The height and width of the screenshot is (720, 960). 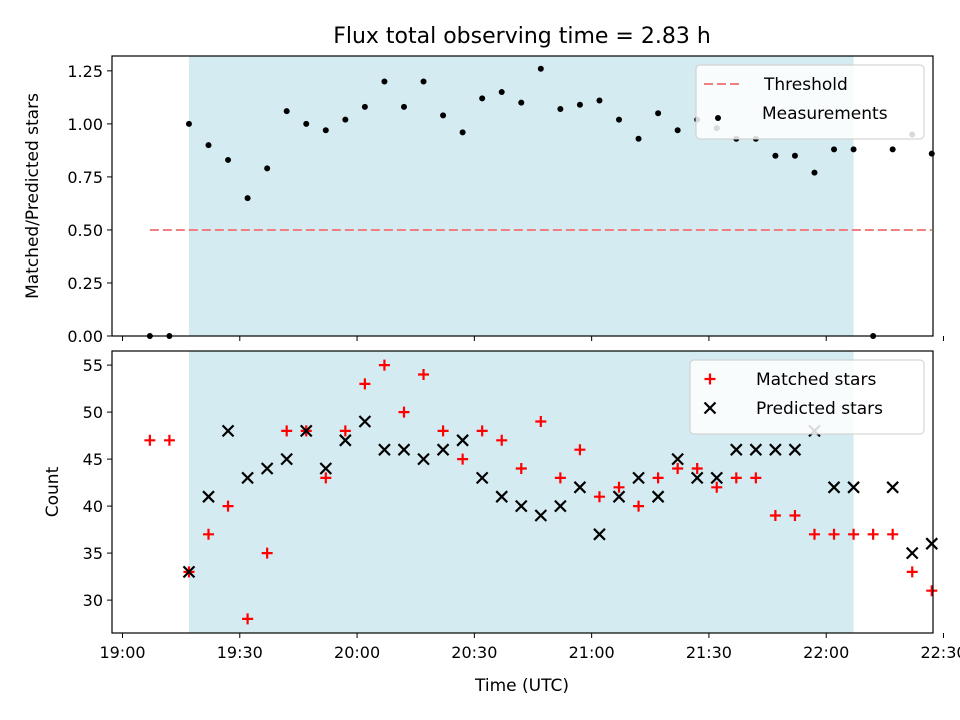 What do you see at coordinates (592, 652) in the screenshot?
I see `x-tick-label: 21:00` at bounding box center [592, 652].